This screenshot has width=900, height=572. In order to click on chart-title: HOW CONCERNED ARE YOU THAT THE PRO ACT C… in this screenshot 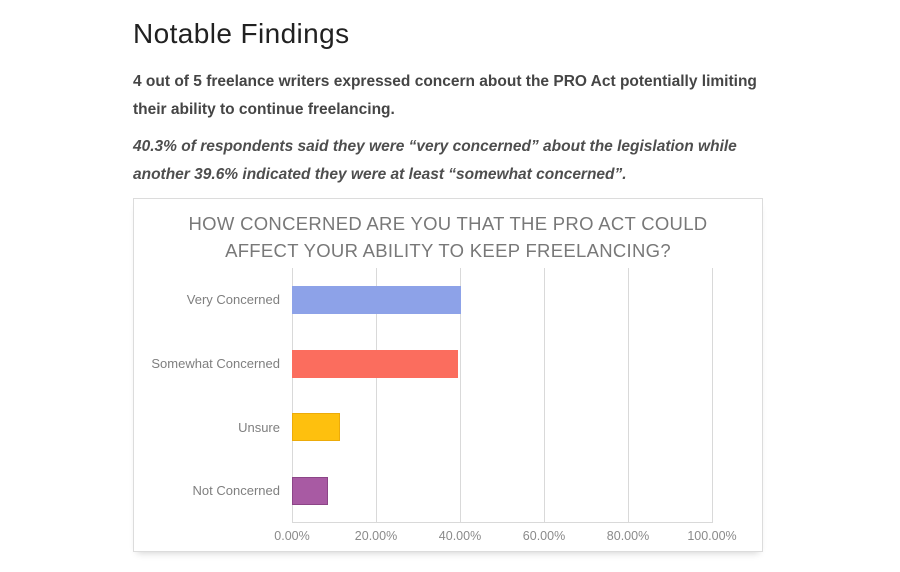, I will do `click(448, 237)`.